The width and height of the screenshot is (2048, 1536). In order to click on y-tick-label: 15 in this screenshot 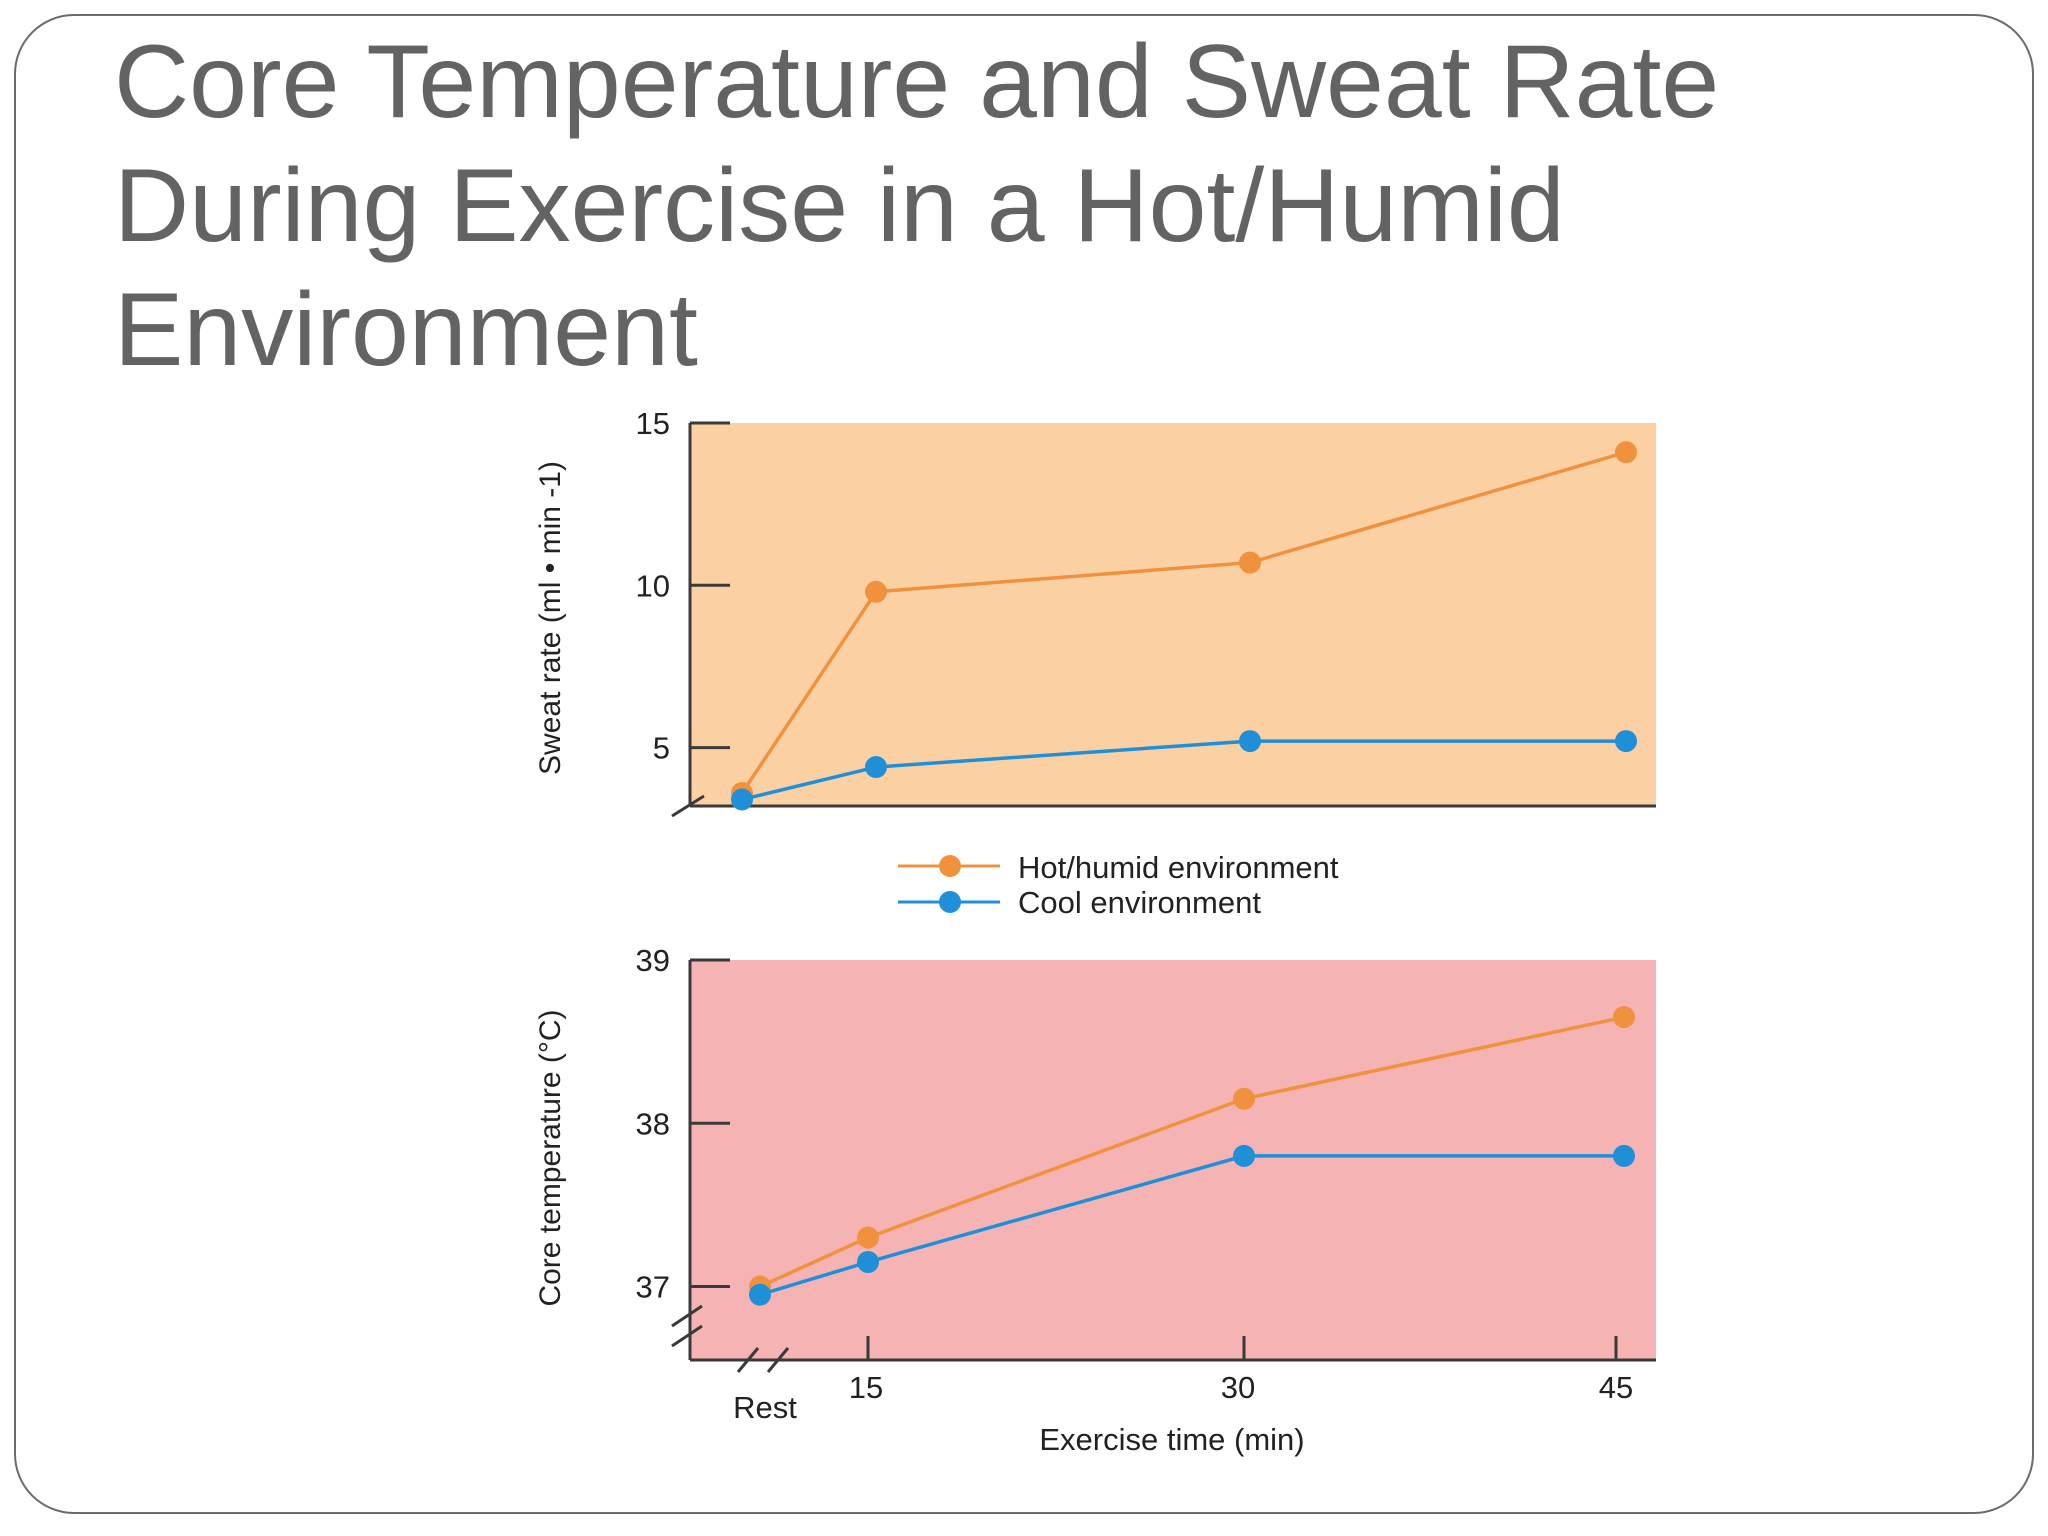, I will do `click(653, 423)`.